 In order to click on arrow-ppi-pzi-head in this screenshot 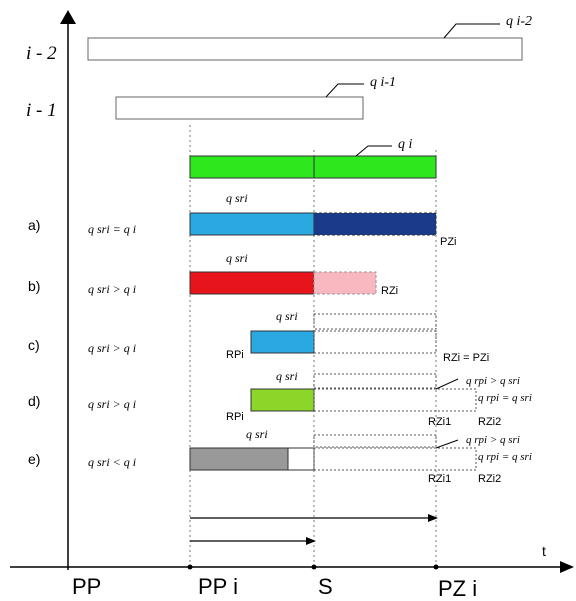, I will do `click(433, 518)`.